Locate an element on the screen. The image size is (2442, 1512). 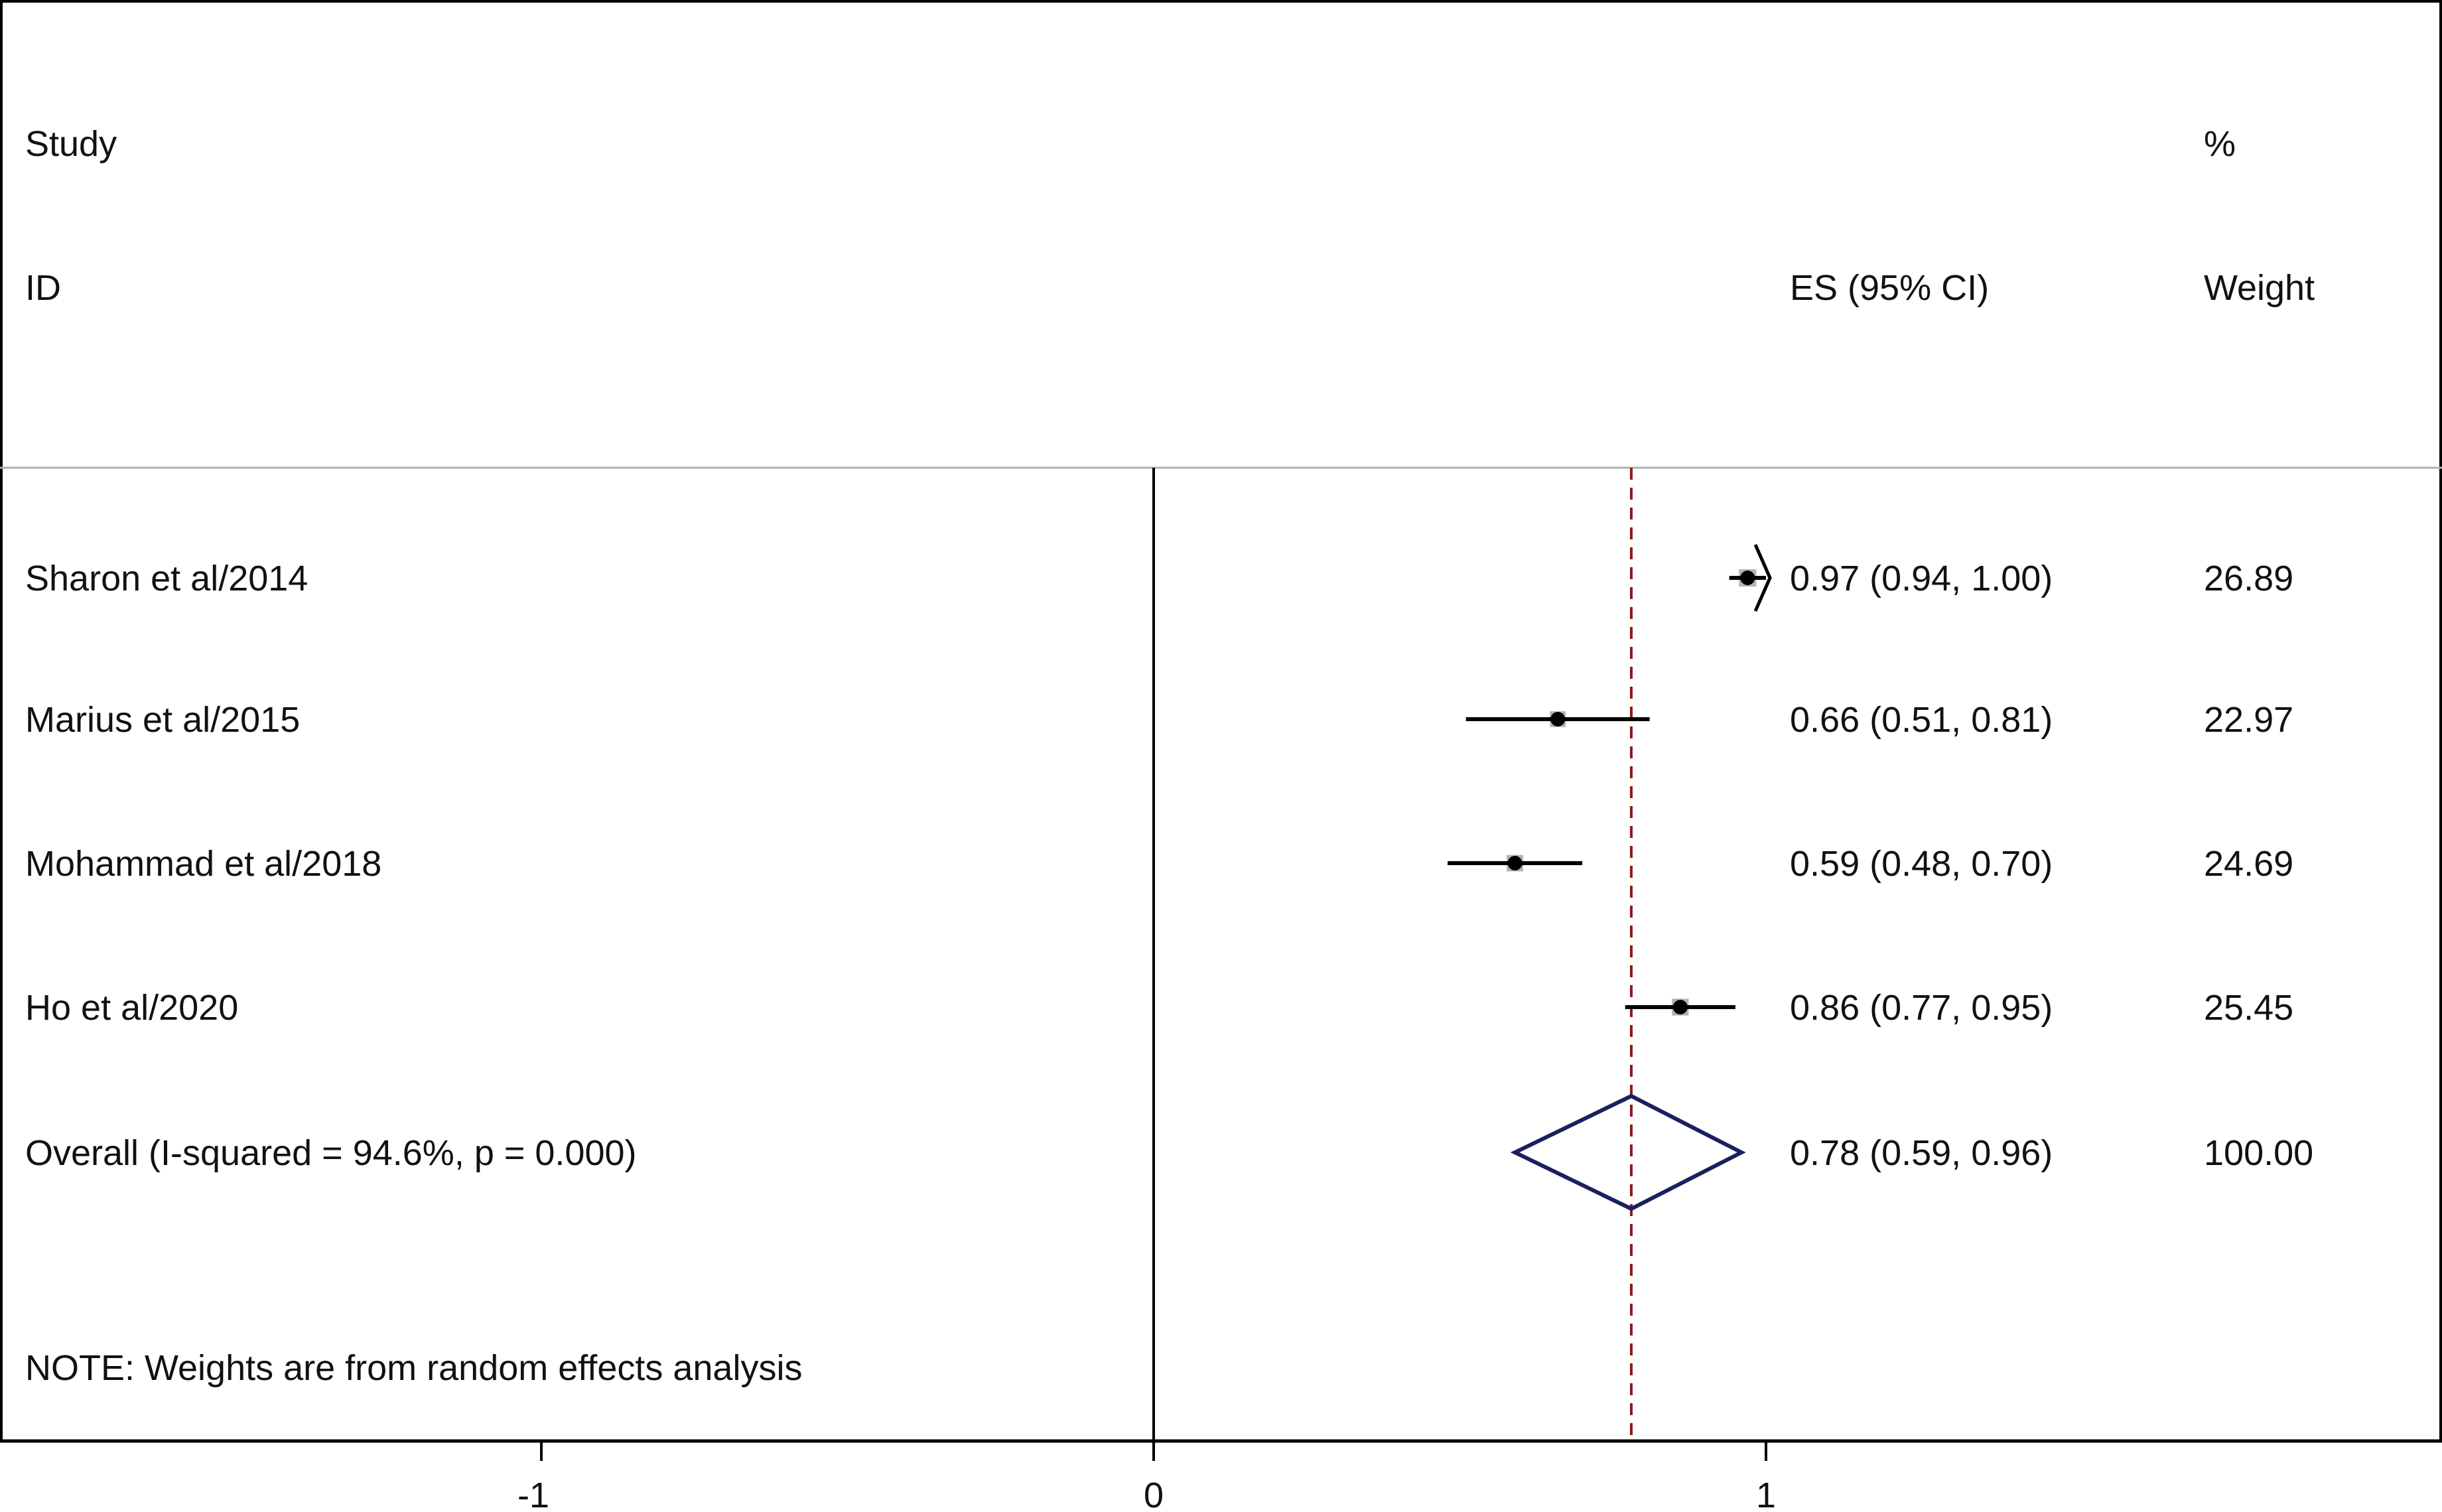
header-id: ID is located at coordinates (43, 288).